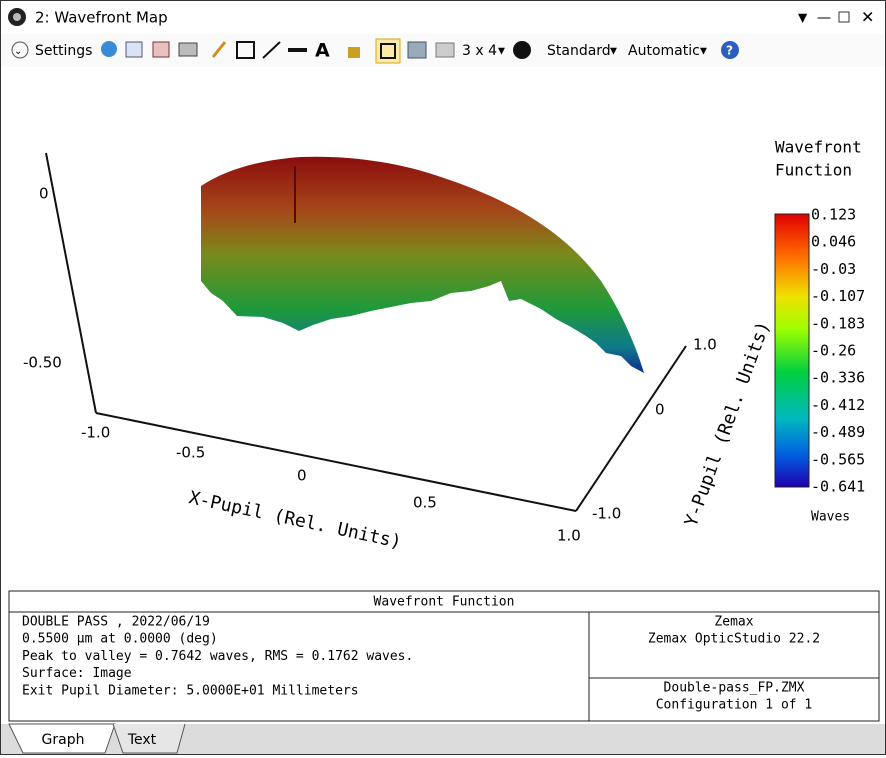 The width and height of the screenshot is (886, 758). What do you see at coordinates (631, 428) in the screenshot?
I see `y-axis` at bounding box center [631, 428].